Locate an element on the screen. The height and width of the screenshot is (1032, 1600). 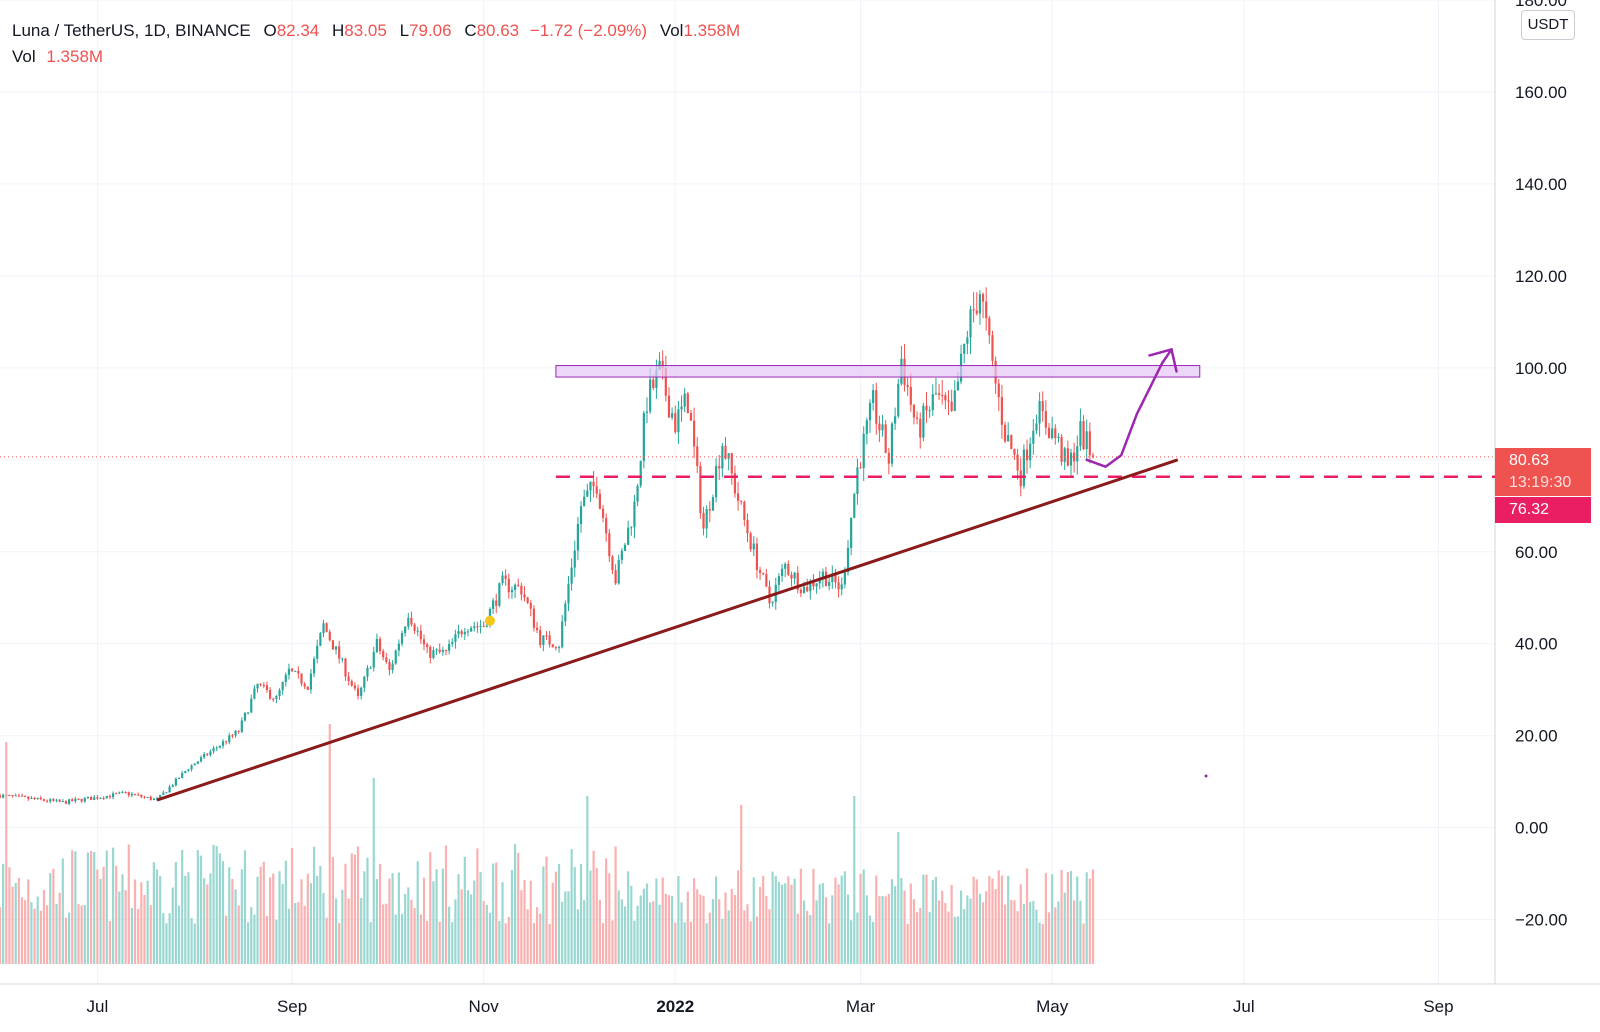
time-axis-label: Sep is located at coordinates (1438, 1006).